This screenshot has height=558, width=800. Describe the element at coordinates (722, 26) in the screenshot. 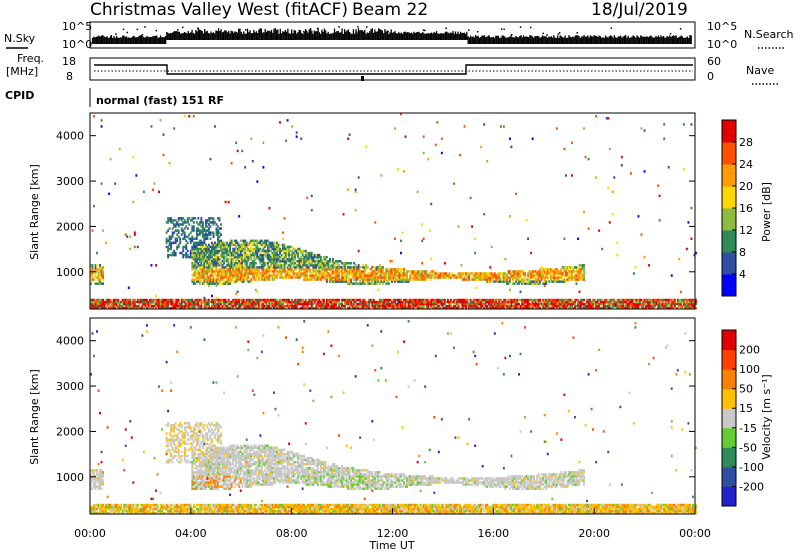

I see `noise-tick-right-top: 10^5` at that location.